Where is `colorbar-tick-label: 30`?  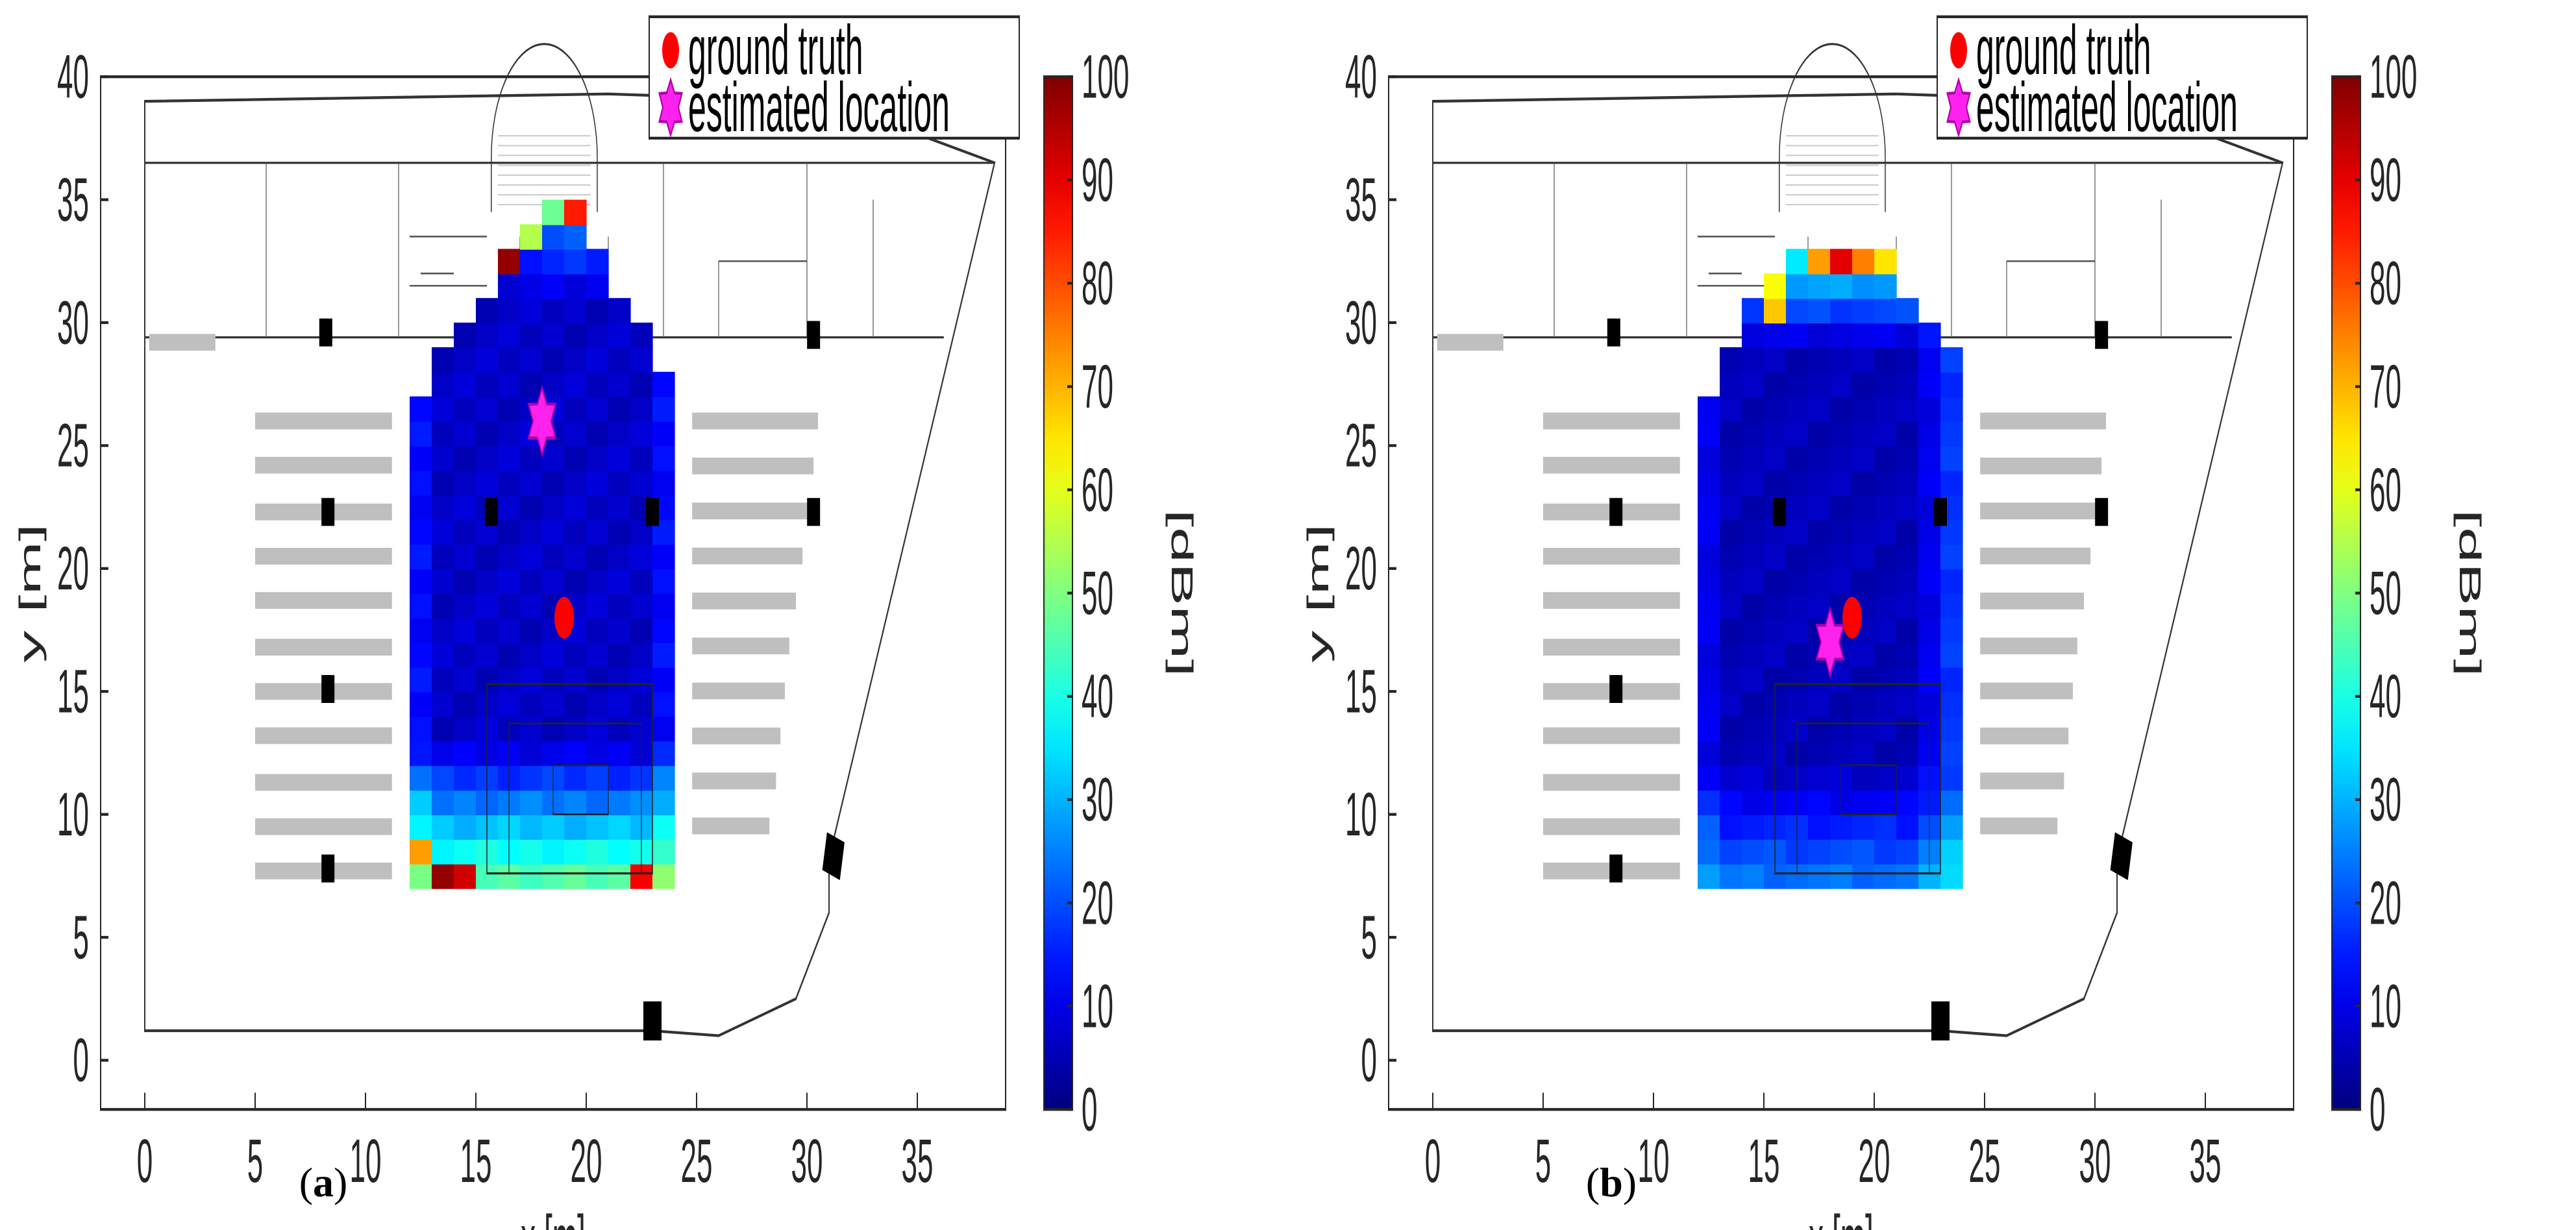
colorbar-tick-label: 30 is located at coordinates (2385, 799).